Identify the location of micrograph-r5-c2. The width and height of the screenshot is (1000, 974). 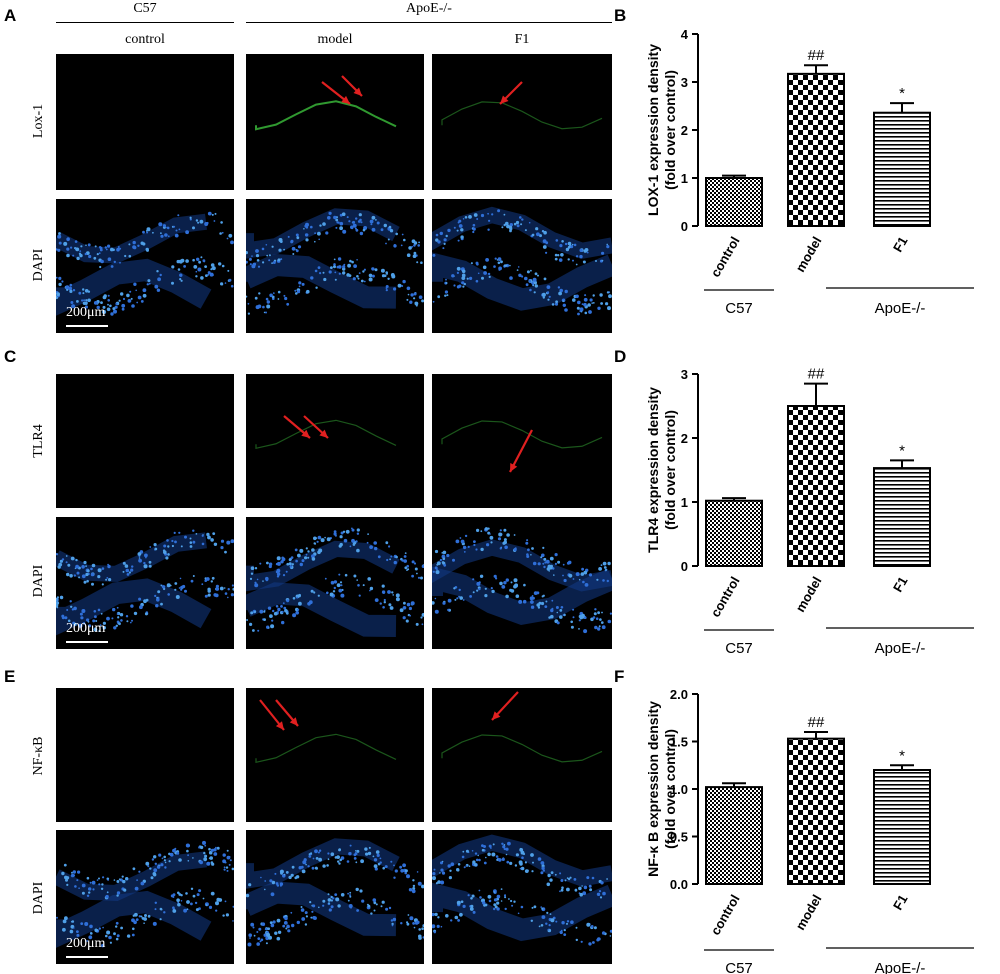
(522, 897).